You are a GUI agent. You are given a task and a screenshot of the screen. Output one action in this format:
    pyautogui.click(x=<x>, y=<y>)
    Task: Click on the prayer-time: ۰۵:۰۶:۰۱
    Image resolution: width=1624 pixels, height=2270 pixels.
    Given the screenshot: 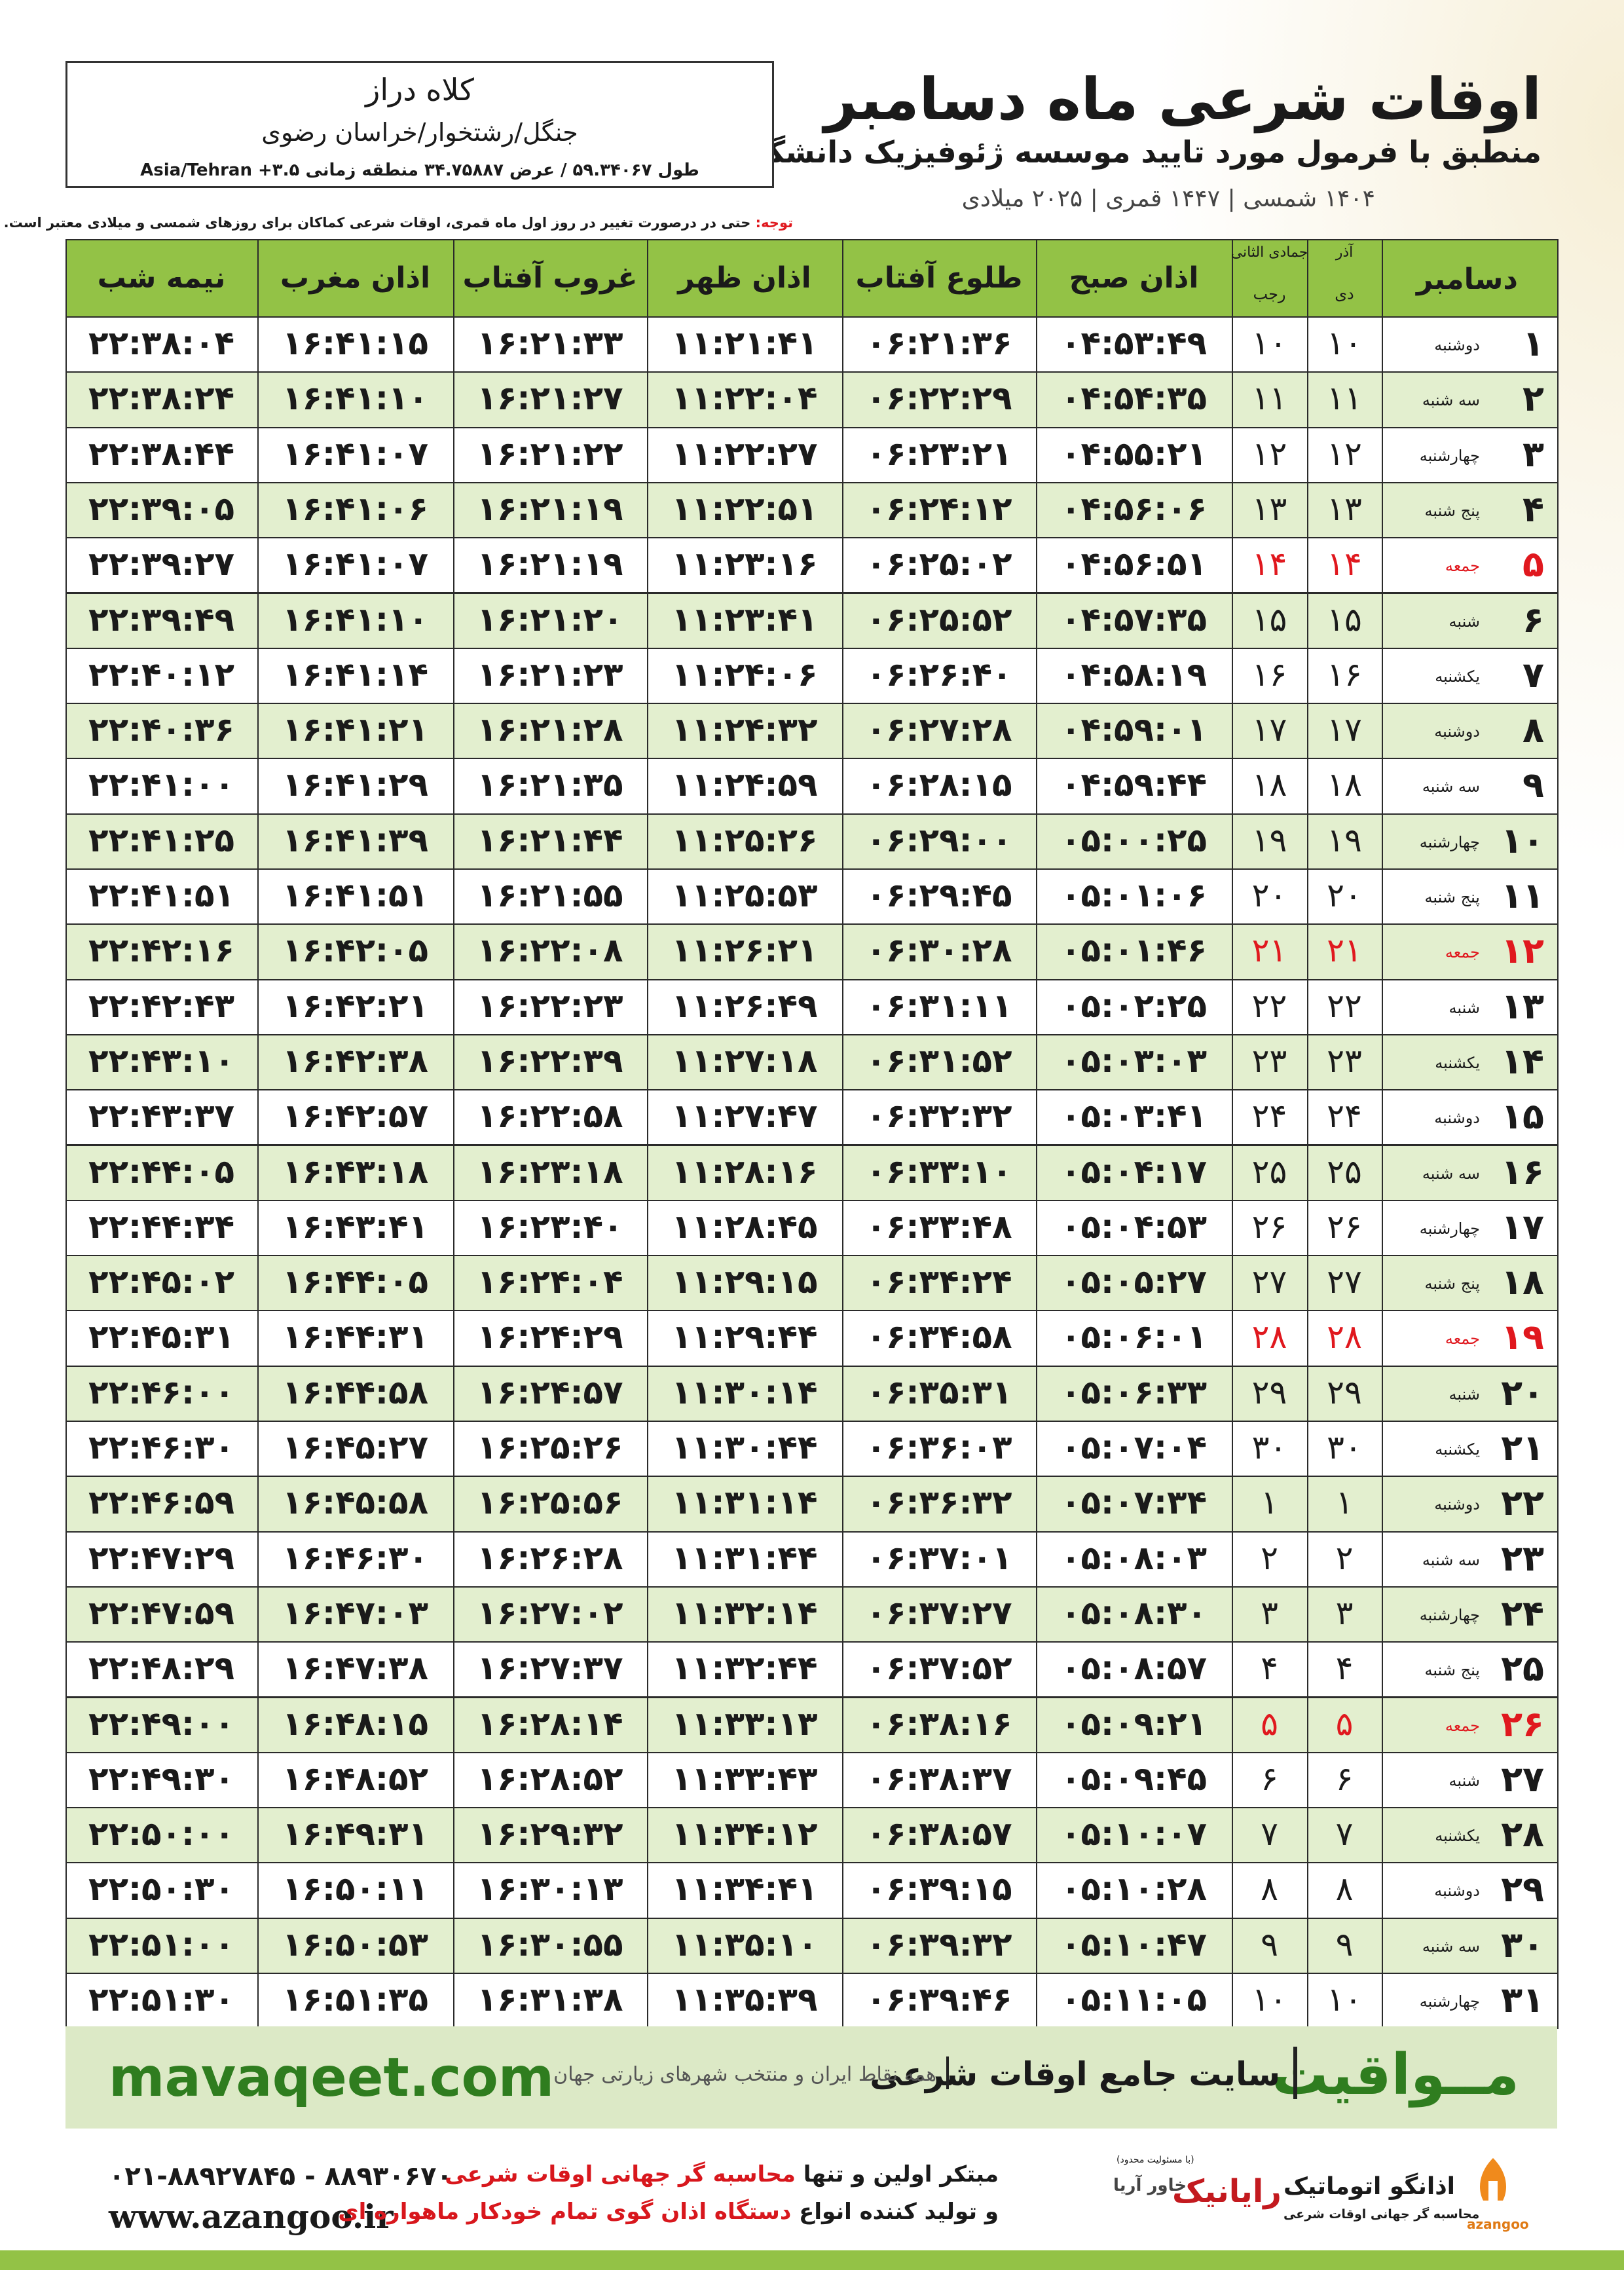 What is the action you would take?
    pyautogui.click(x=1134, y=1337)
    